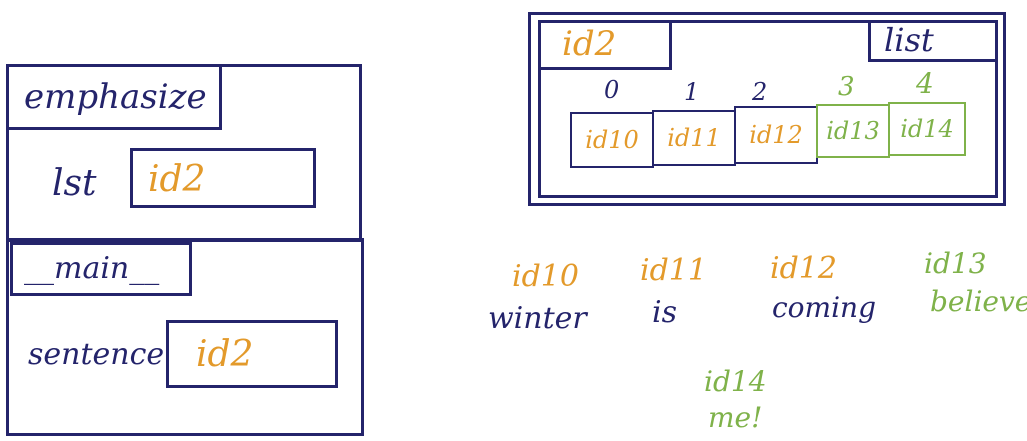 This screenshot has height=441, width=1027. I want to click on frame-main-var-name: sentence, so click(96, 354).